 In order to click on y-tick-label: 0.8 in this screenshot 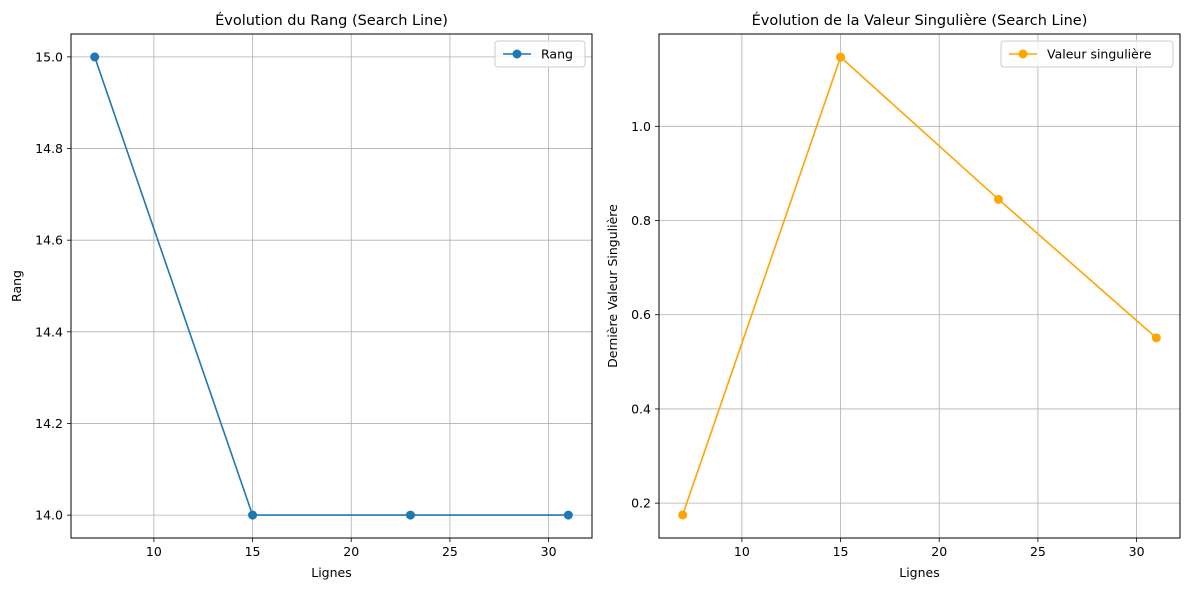, I will do `click(641, 220)`.